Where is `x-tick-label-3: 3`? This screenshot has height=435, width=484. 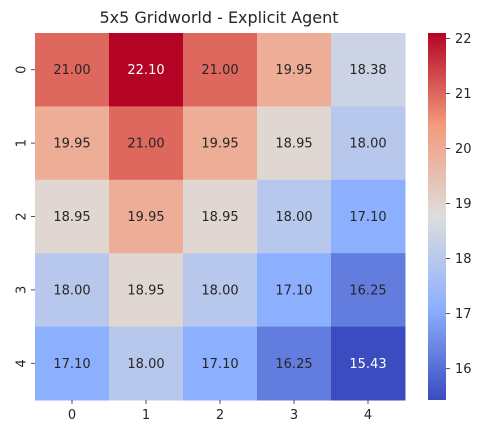 x-tick-label-3: 3 is located at coordinates (294, 415).